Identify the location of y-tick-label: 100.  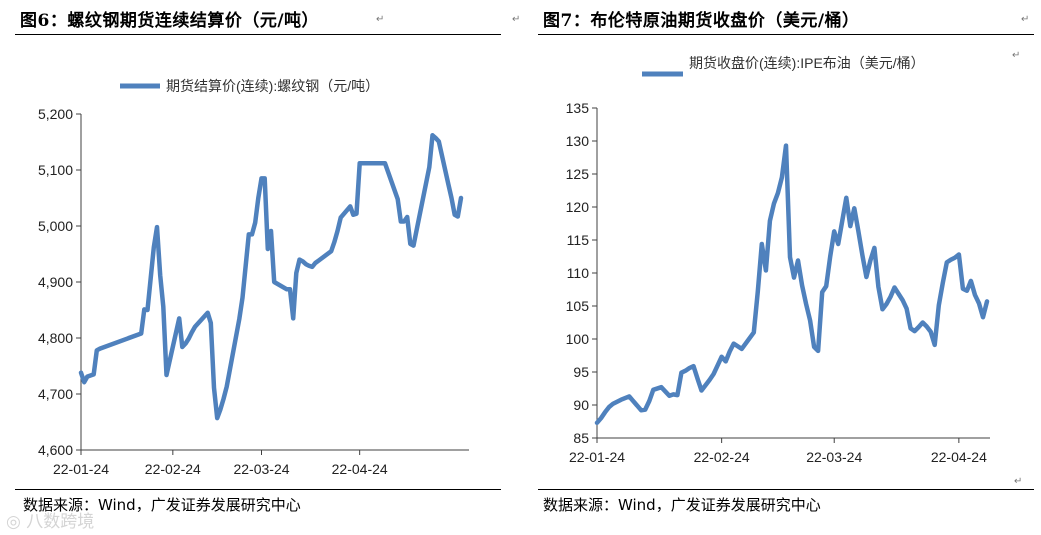
(578, 339).